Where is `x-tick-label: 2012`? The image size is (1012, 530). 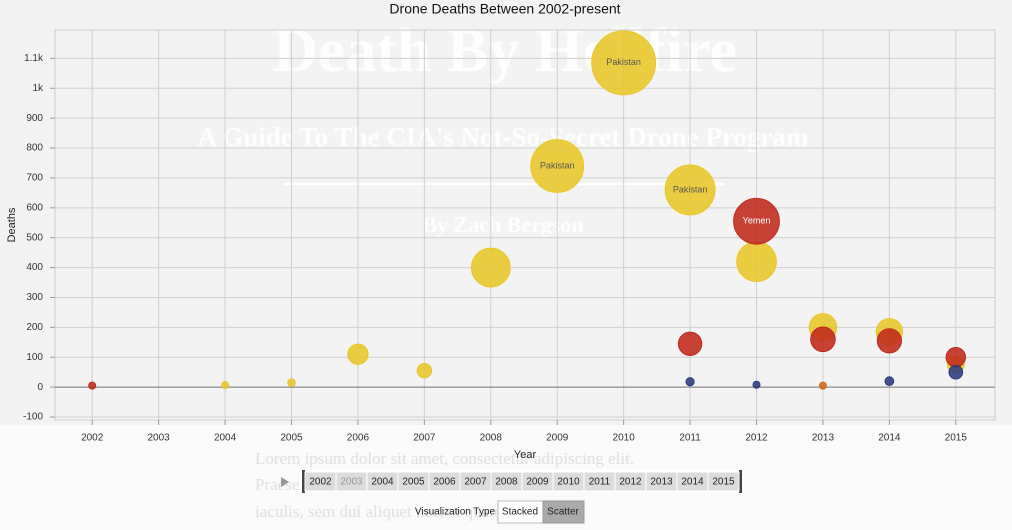
x-tick-label: 2012 is located at coordinates (756, 438).